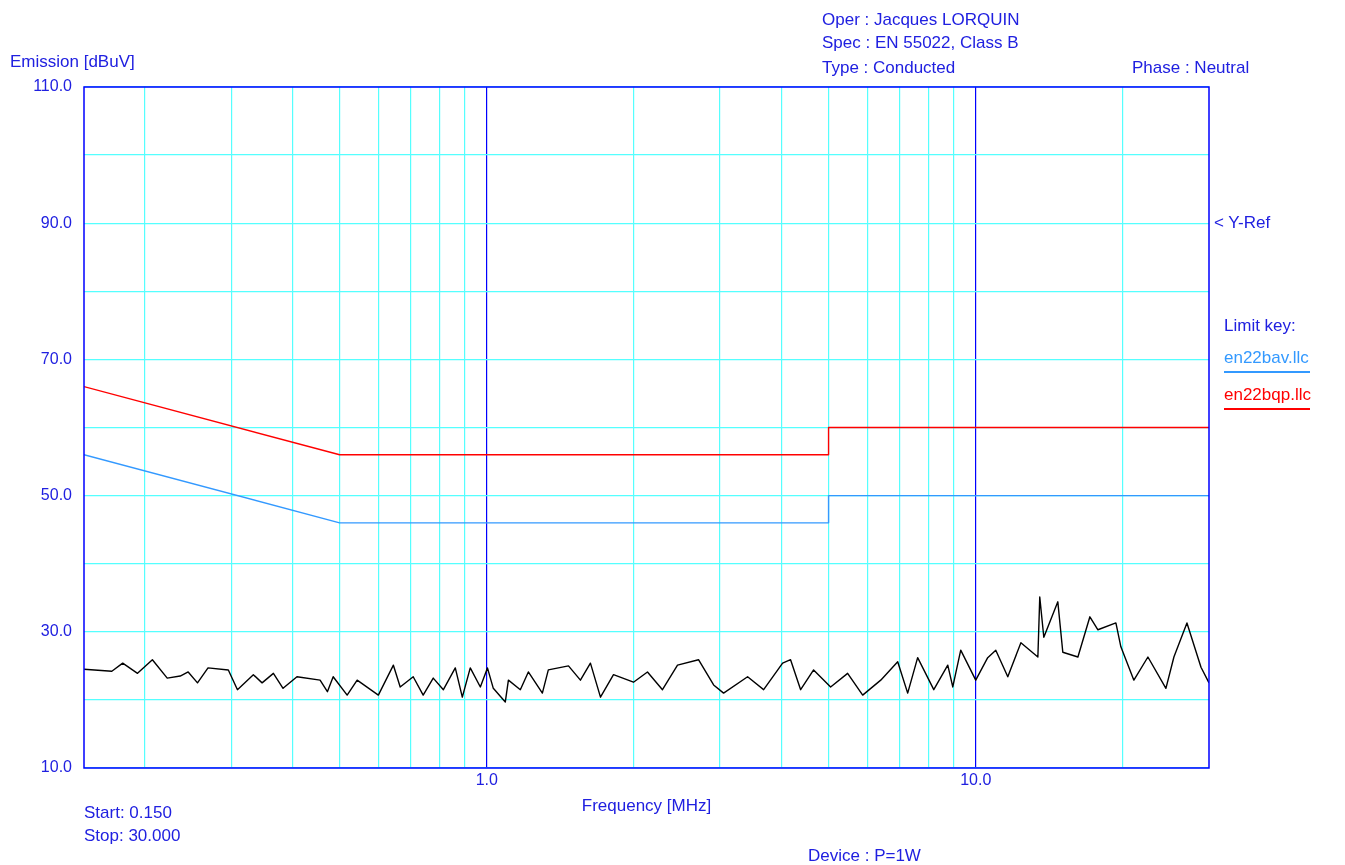 The height and width of the screenshot is (865, 1345). What do you see at coordinates (1191, 68) in the screenshot?
I see `text: Phase : Neutral` at bounding box center [1191, 68].